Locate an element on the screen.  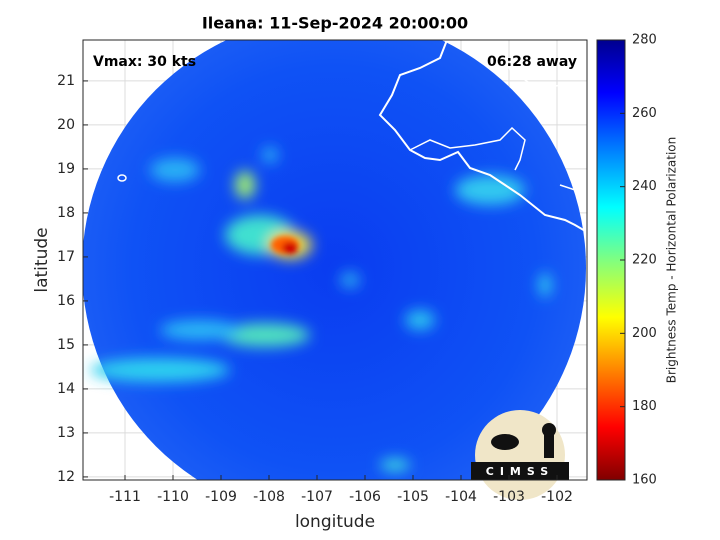
x-tick-label: -102 is located at coordinates (557, 497).